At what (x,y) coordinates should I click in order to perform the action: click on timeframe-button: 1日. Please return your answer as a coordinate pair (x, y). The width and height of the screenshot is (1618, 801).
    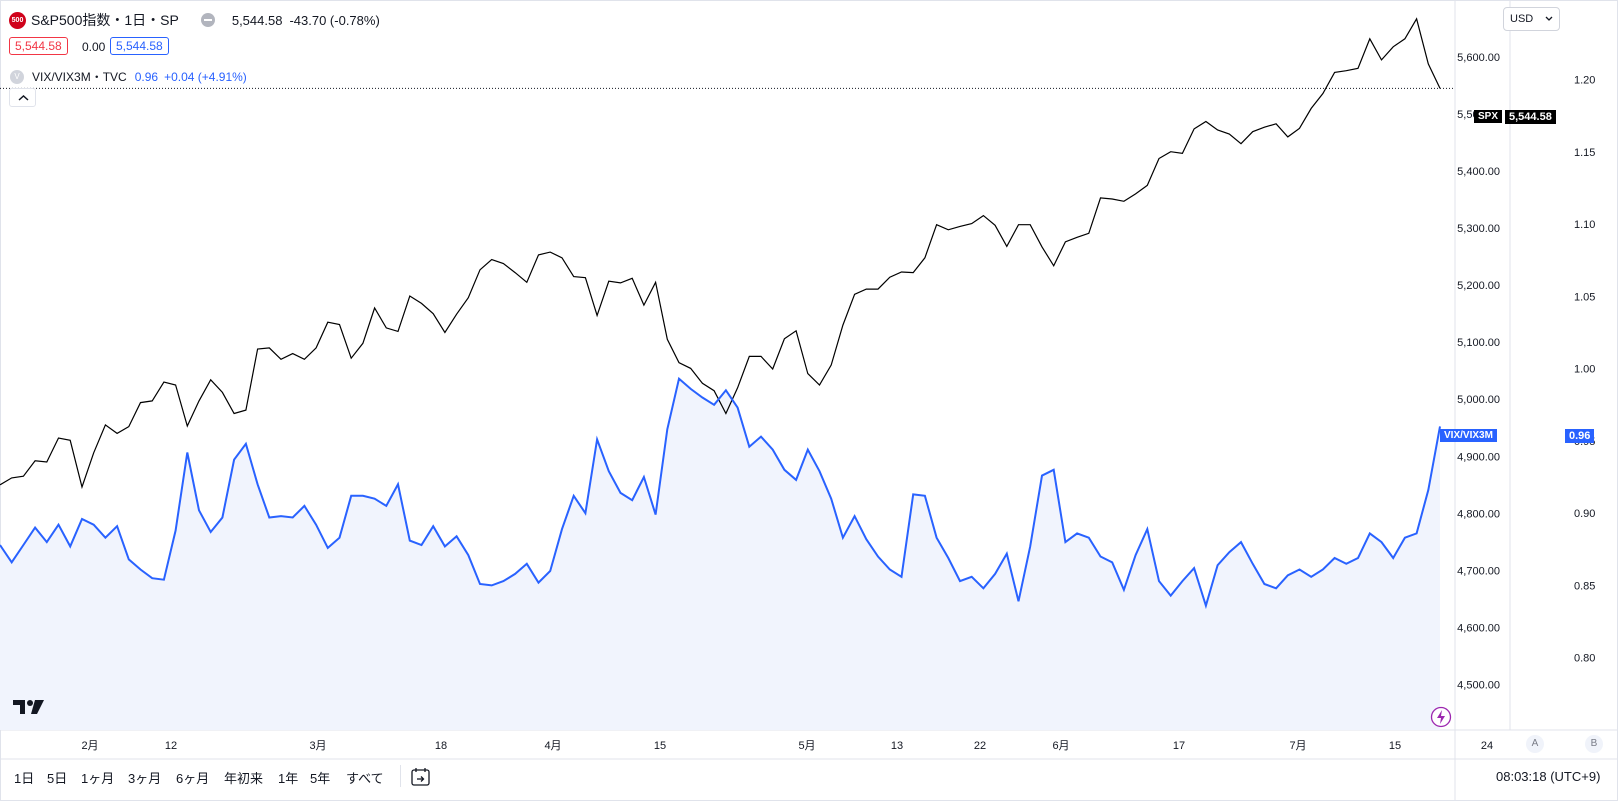
    Looking at the image, I should click on (24, 778).